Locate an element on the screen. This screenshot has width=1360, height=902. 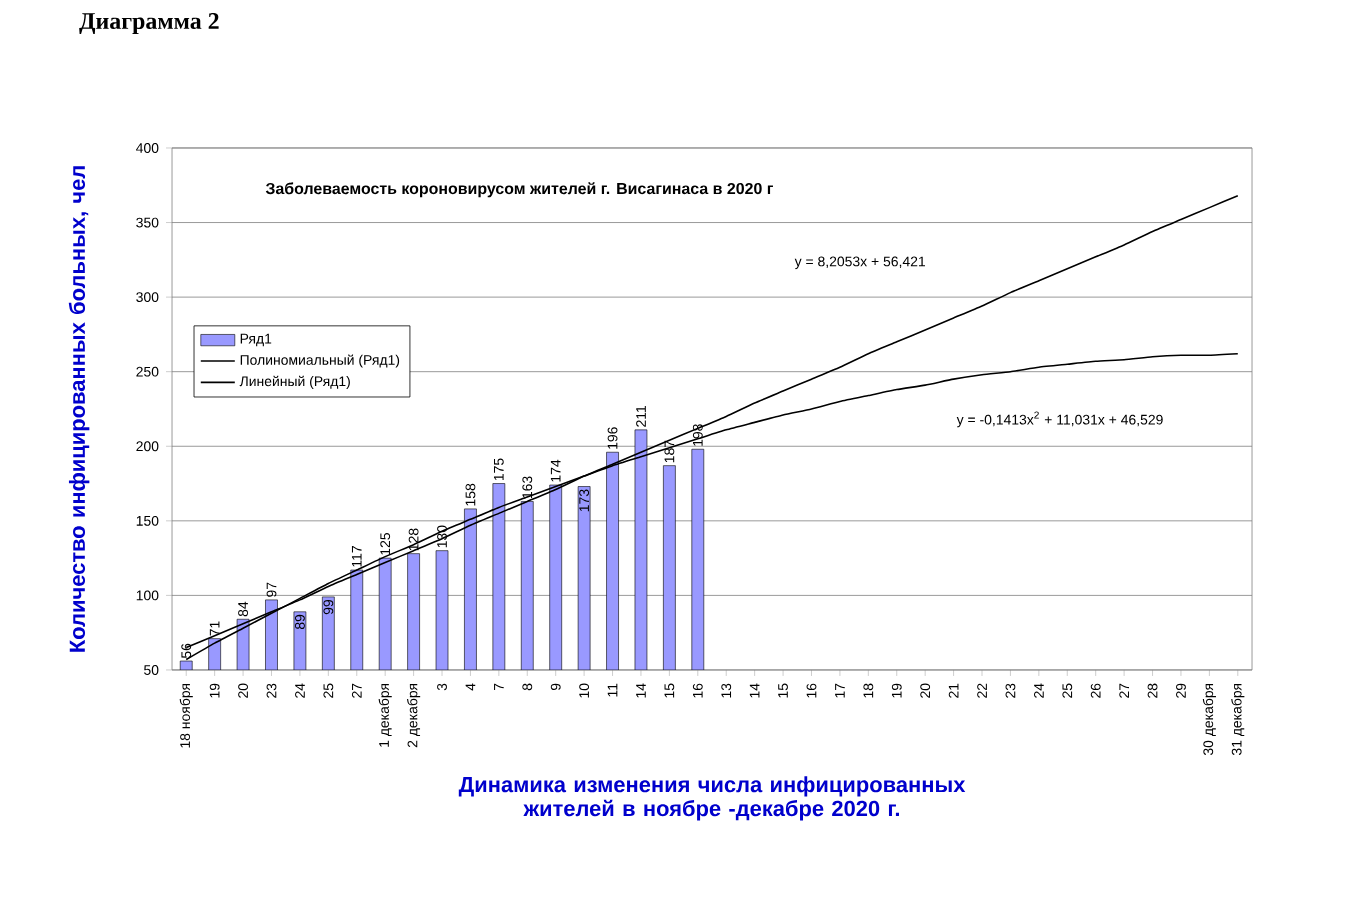
x-axis-title: Динамика изменения числа инфицированных жителей в ноябре -декабре 2020 г. is located at coordinates (712, 798).